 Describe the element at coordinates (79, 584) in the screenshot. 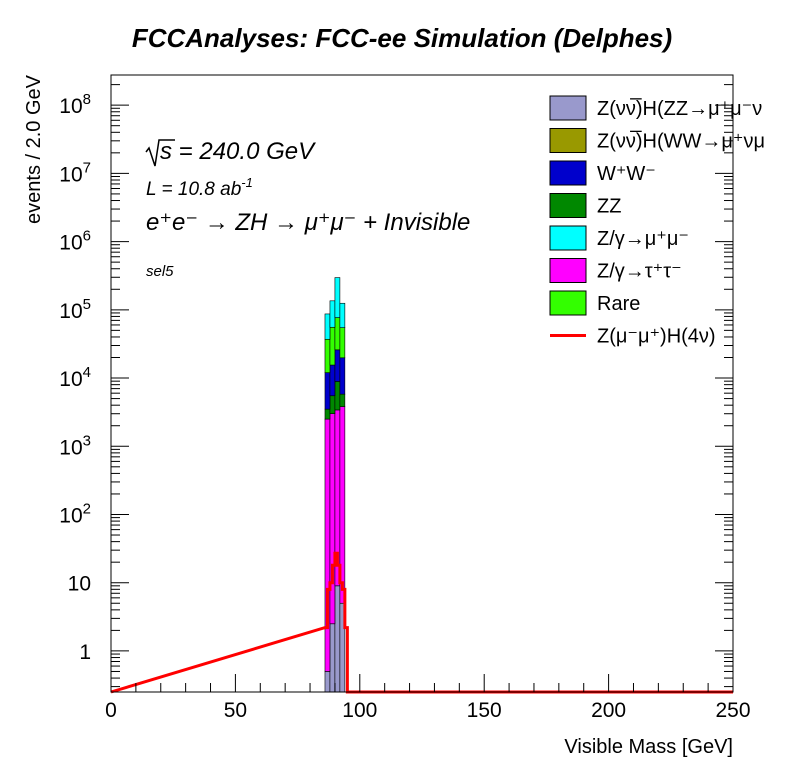

I see `y-tick-label-1: 10` at that location.